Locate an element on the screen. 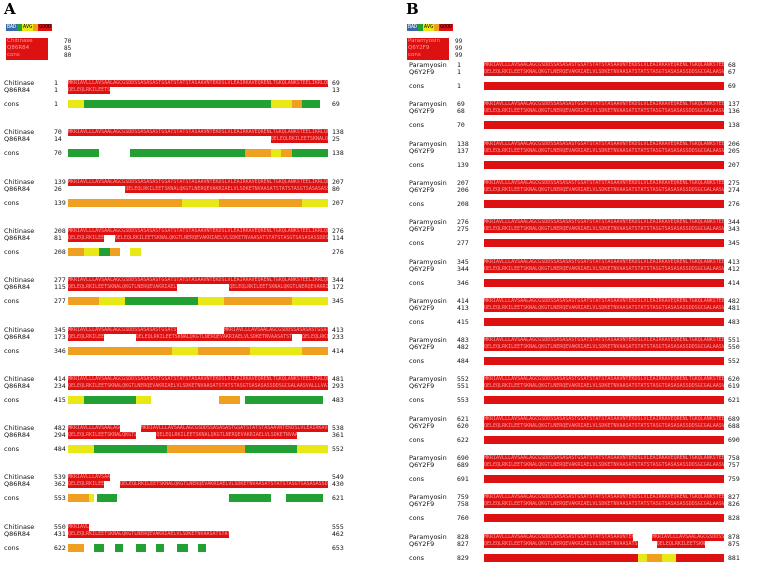 This screenshot has height=578, width=783. start-position: 621 is located at coordinates (463, 418).